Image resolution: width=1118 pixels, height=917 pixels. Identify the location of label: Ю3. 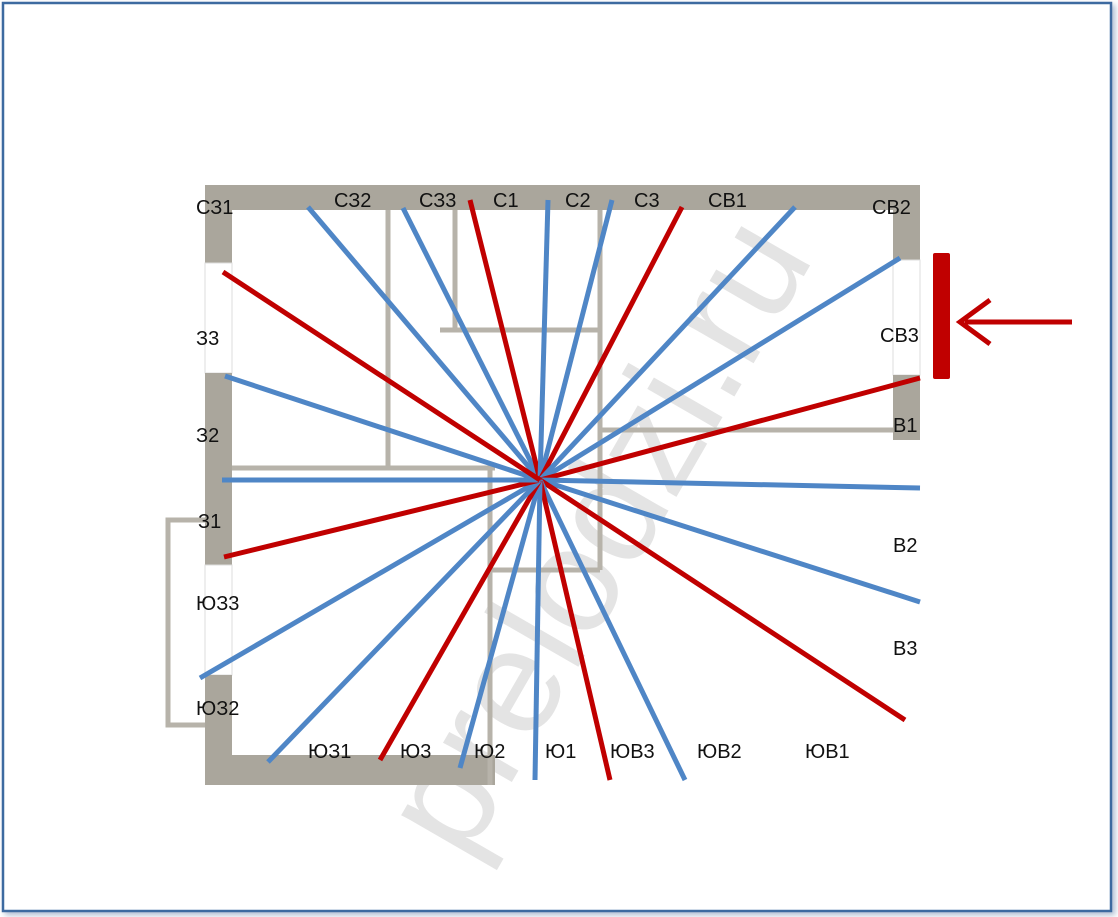
(415, 752).